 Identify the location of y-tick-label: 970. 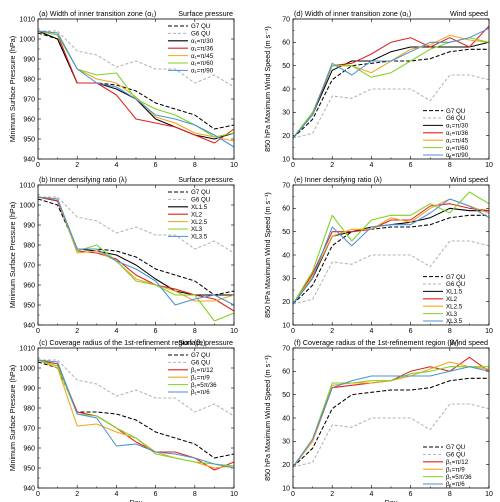
(29, 428).